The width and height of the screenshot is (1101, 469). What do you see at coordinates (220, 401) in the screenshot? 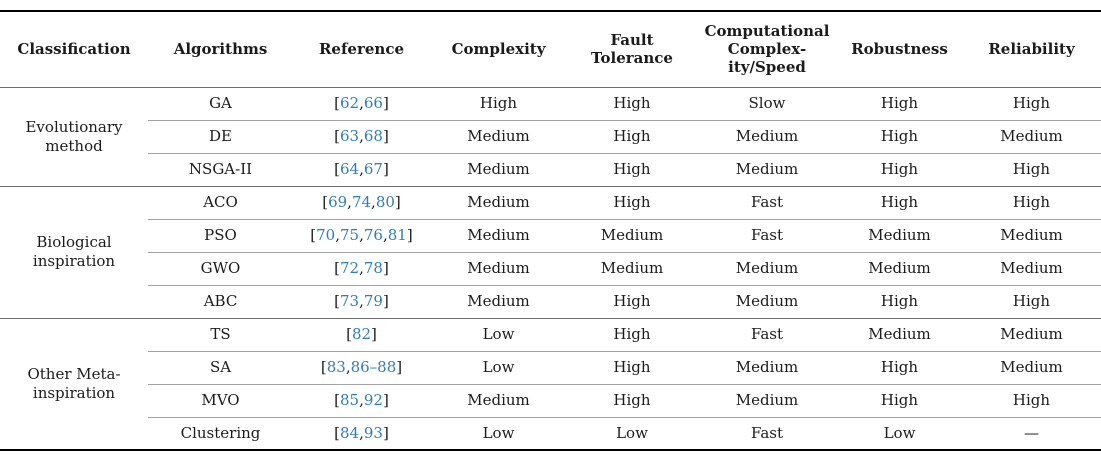
I see `algorithm-cell: MVO` at bounding box center [220, 401].